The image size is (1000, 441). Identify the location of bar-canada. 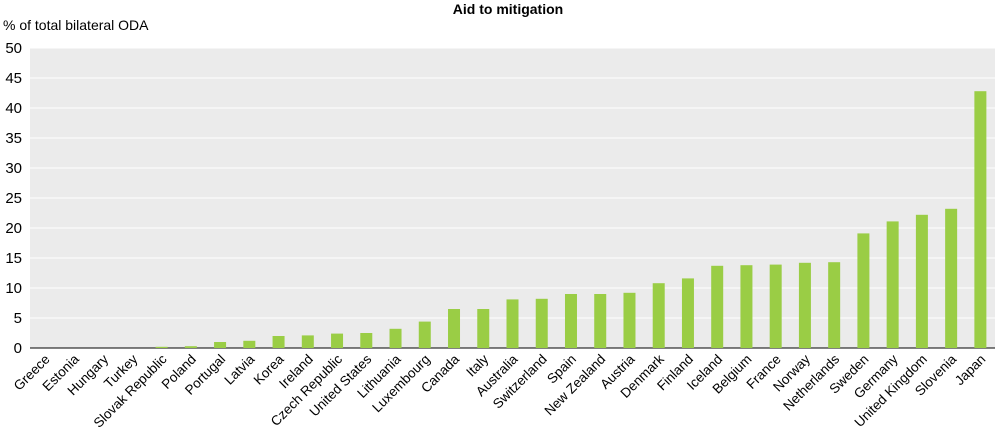
(454, 328).